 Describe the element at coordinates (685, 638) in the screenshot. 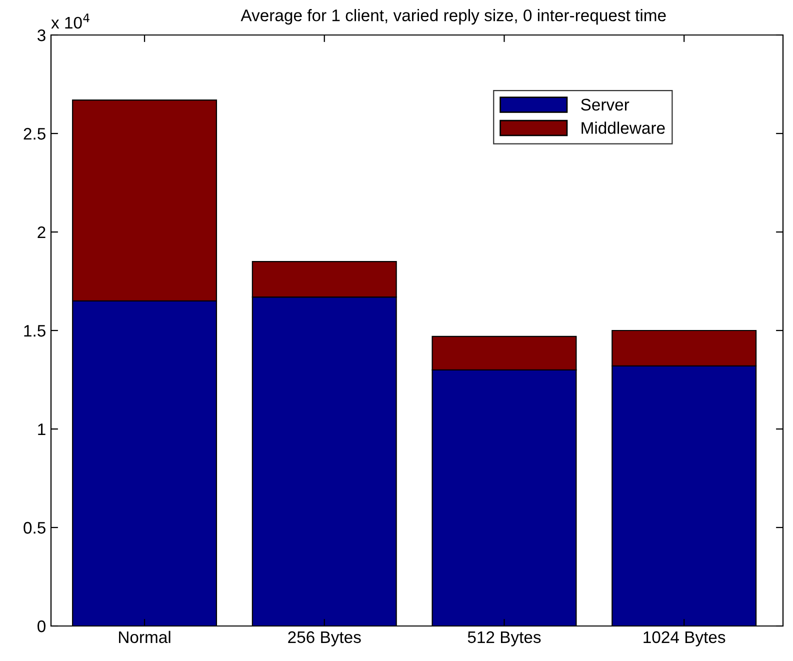

I see `x-tick-label: 1024 Bytes` at that location.